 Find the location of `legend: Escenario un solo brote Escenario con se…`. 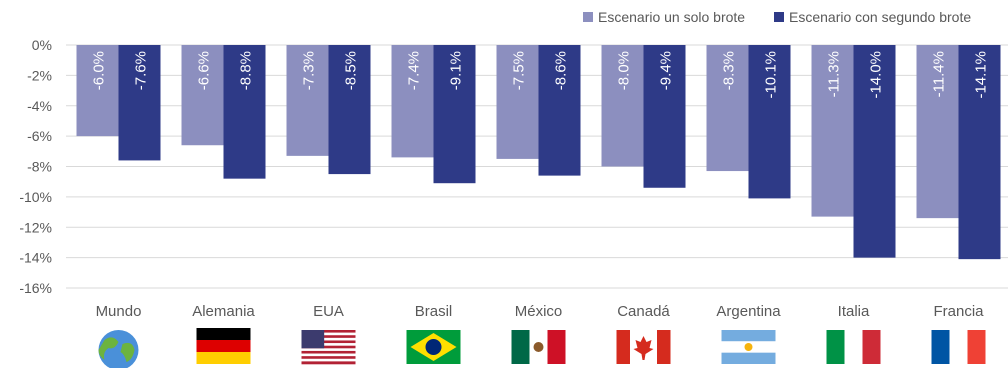

legend: Escenario un solo brote Escenario con se… is located at coordinates (777, 17).